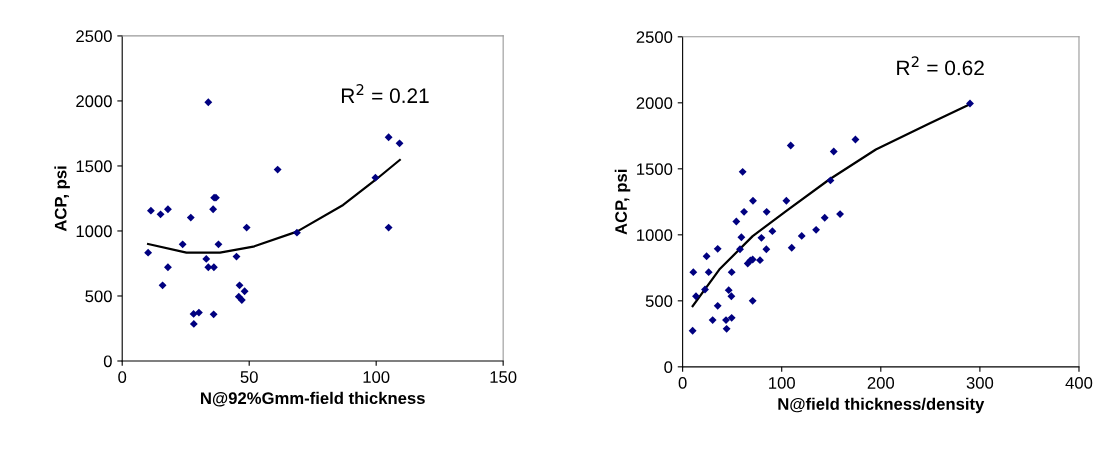 This screenshot has height=449, width=1101. What do you see at coordinates (881, 405) in the screenshot?
I see `x-axis-title: N@field thickness/density` at bounding box center [881, 405].